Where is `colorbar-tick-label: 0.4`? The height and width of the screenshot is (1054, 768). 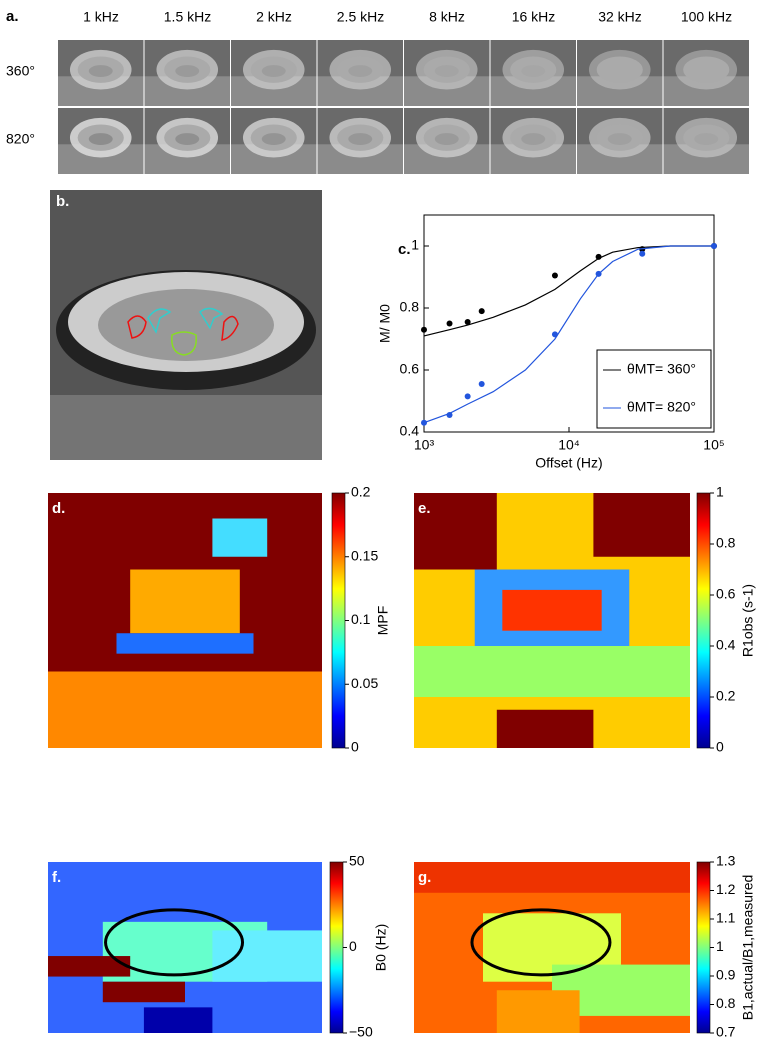 colorbar-tick-label: 0.4 is located at coordinates (726, 645).